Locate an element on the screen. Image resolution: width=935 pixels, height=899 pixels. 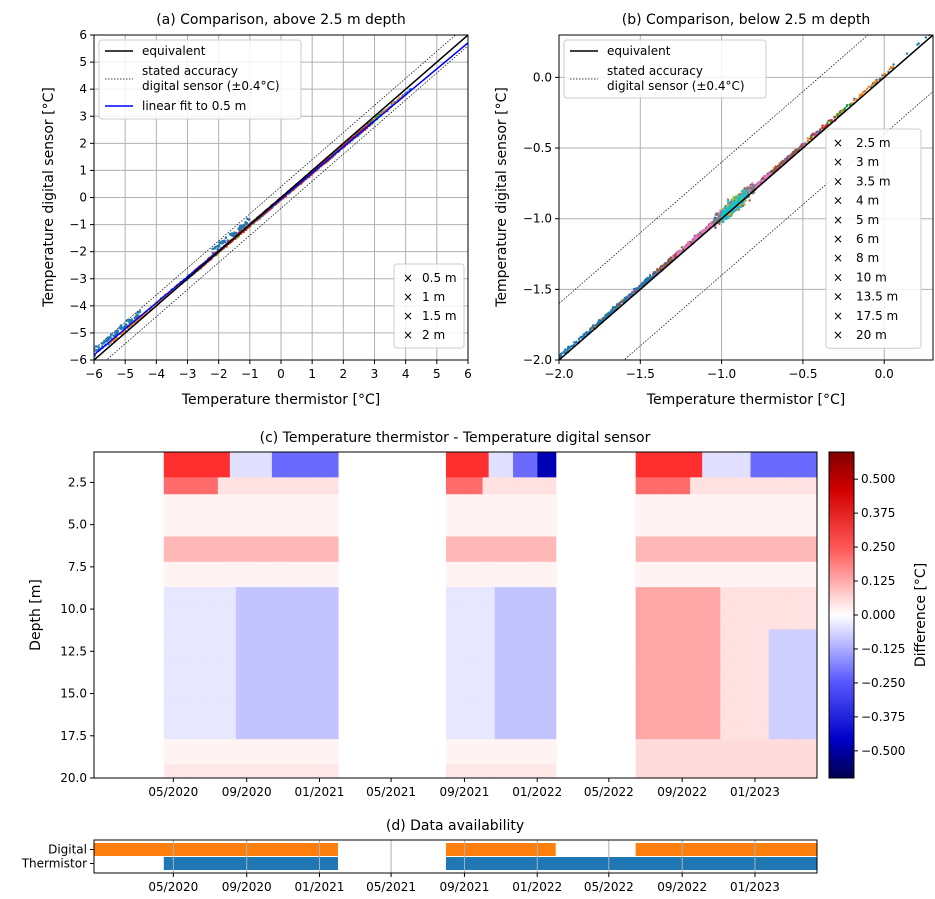
legend-label: 17.5 m is located at coordinates (877, 316).